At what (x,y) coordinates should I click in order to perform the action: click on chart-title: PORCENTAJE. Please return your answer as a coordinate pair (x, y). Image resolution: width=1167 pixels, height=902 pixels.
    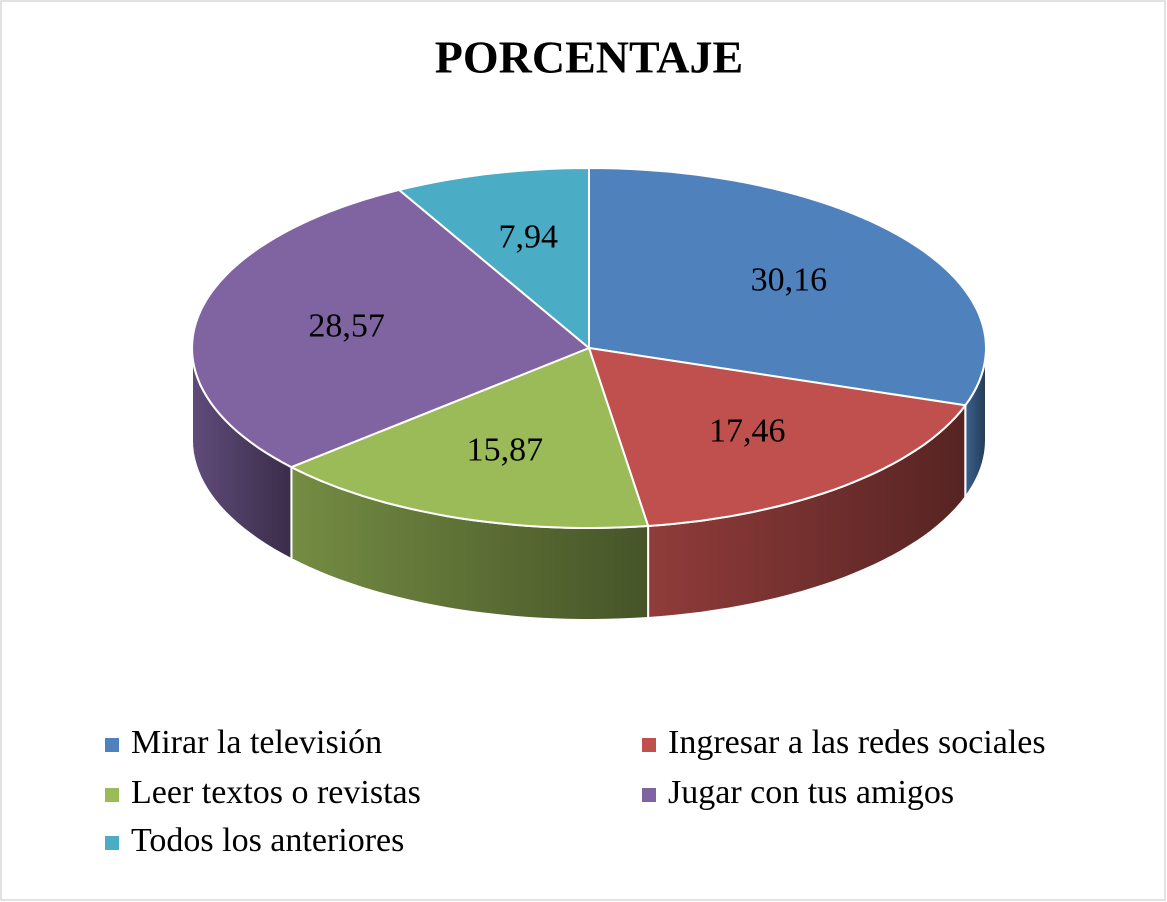
    Looking at the image, I should click on (589, 57).